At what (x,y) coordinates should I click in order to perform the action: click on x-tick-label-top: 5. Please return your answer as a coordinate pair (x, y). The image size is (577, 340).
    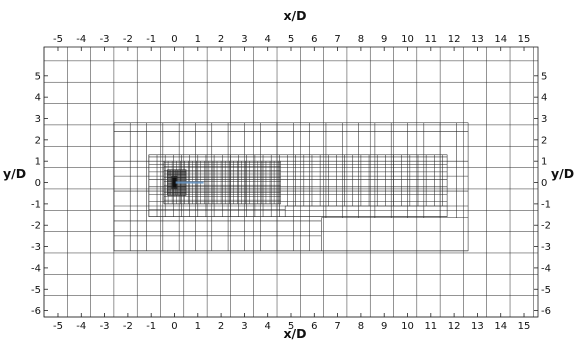
    Looking at the image, I should click on (291, 39).